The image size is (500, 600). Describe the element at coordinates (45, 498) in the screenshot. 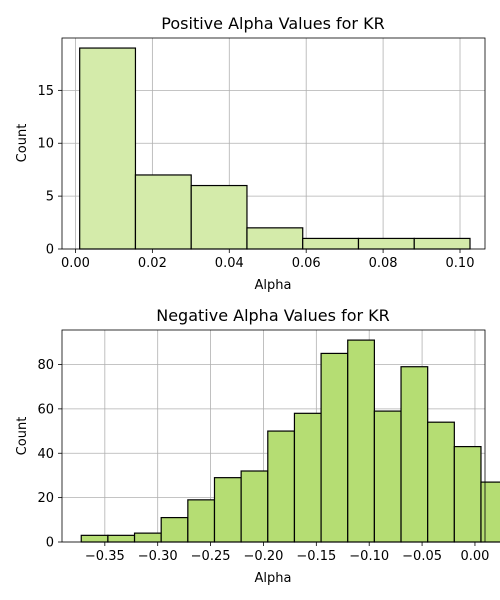

I see `y-tick-label: 20` at that location.